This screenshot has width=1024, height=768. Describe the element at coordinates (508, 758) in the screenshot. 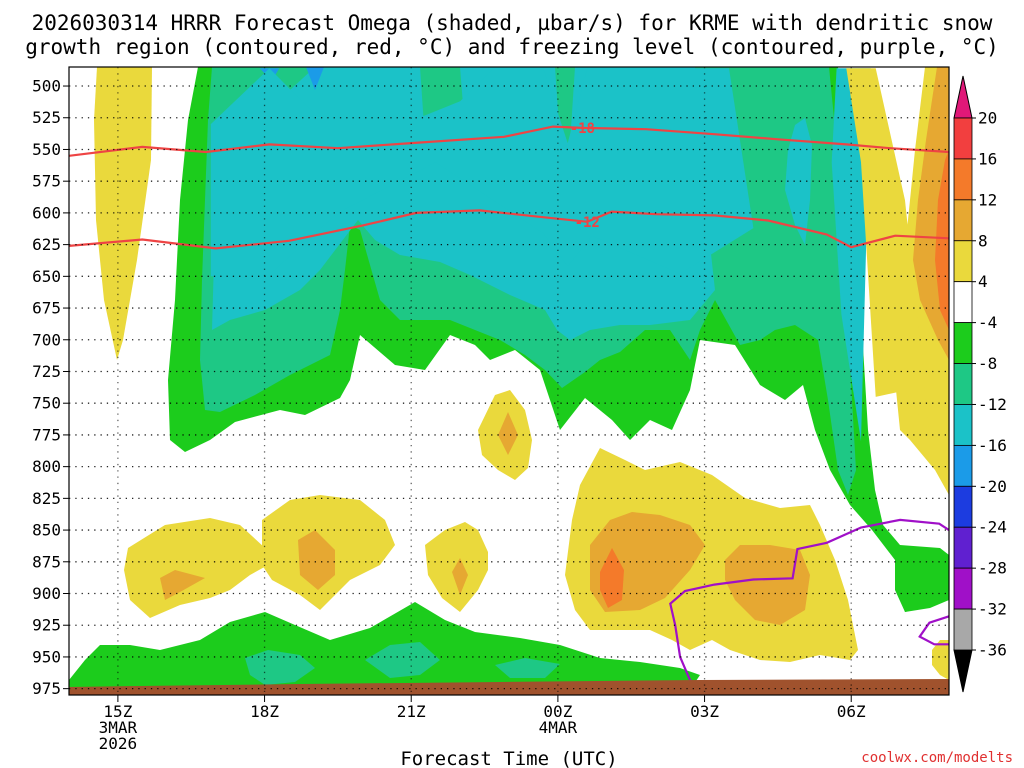

I see `x-axis-title: Forecast Time (UTC)` at that location.